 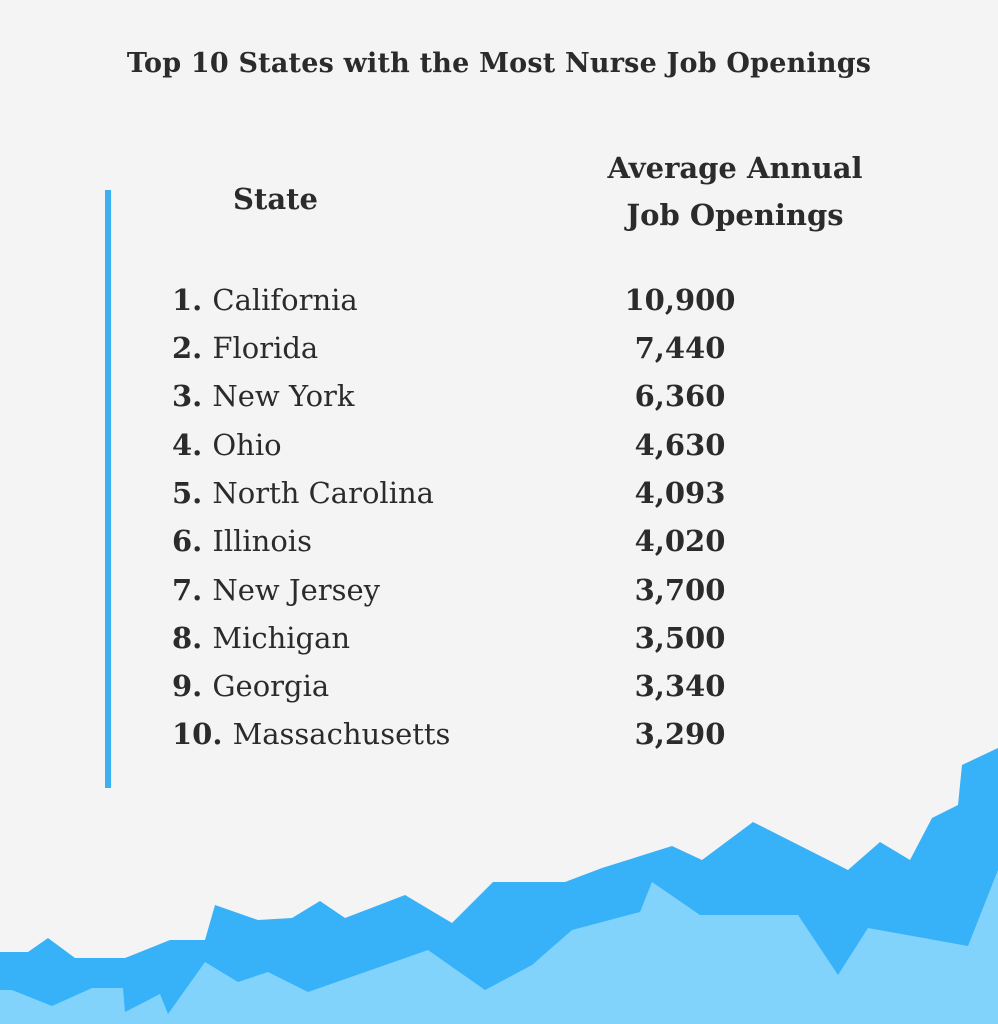 What do you see at coordinates (492, 300) in the screenshot?
I see `table-row: 1. California 10,900` at bounding box center [492, 300].